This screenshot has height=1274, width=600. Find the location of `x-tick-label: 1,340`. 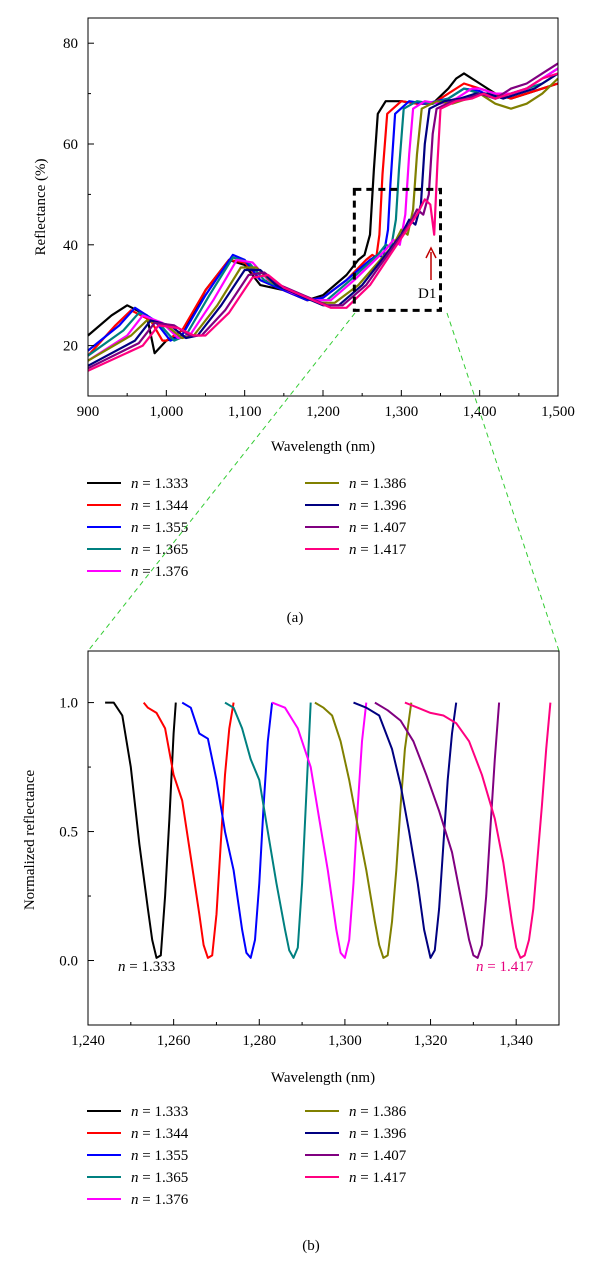

x-tick-label: 1,340 is located at coordinates (516, 1041).